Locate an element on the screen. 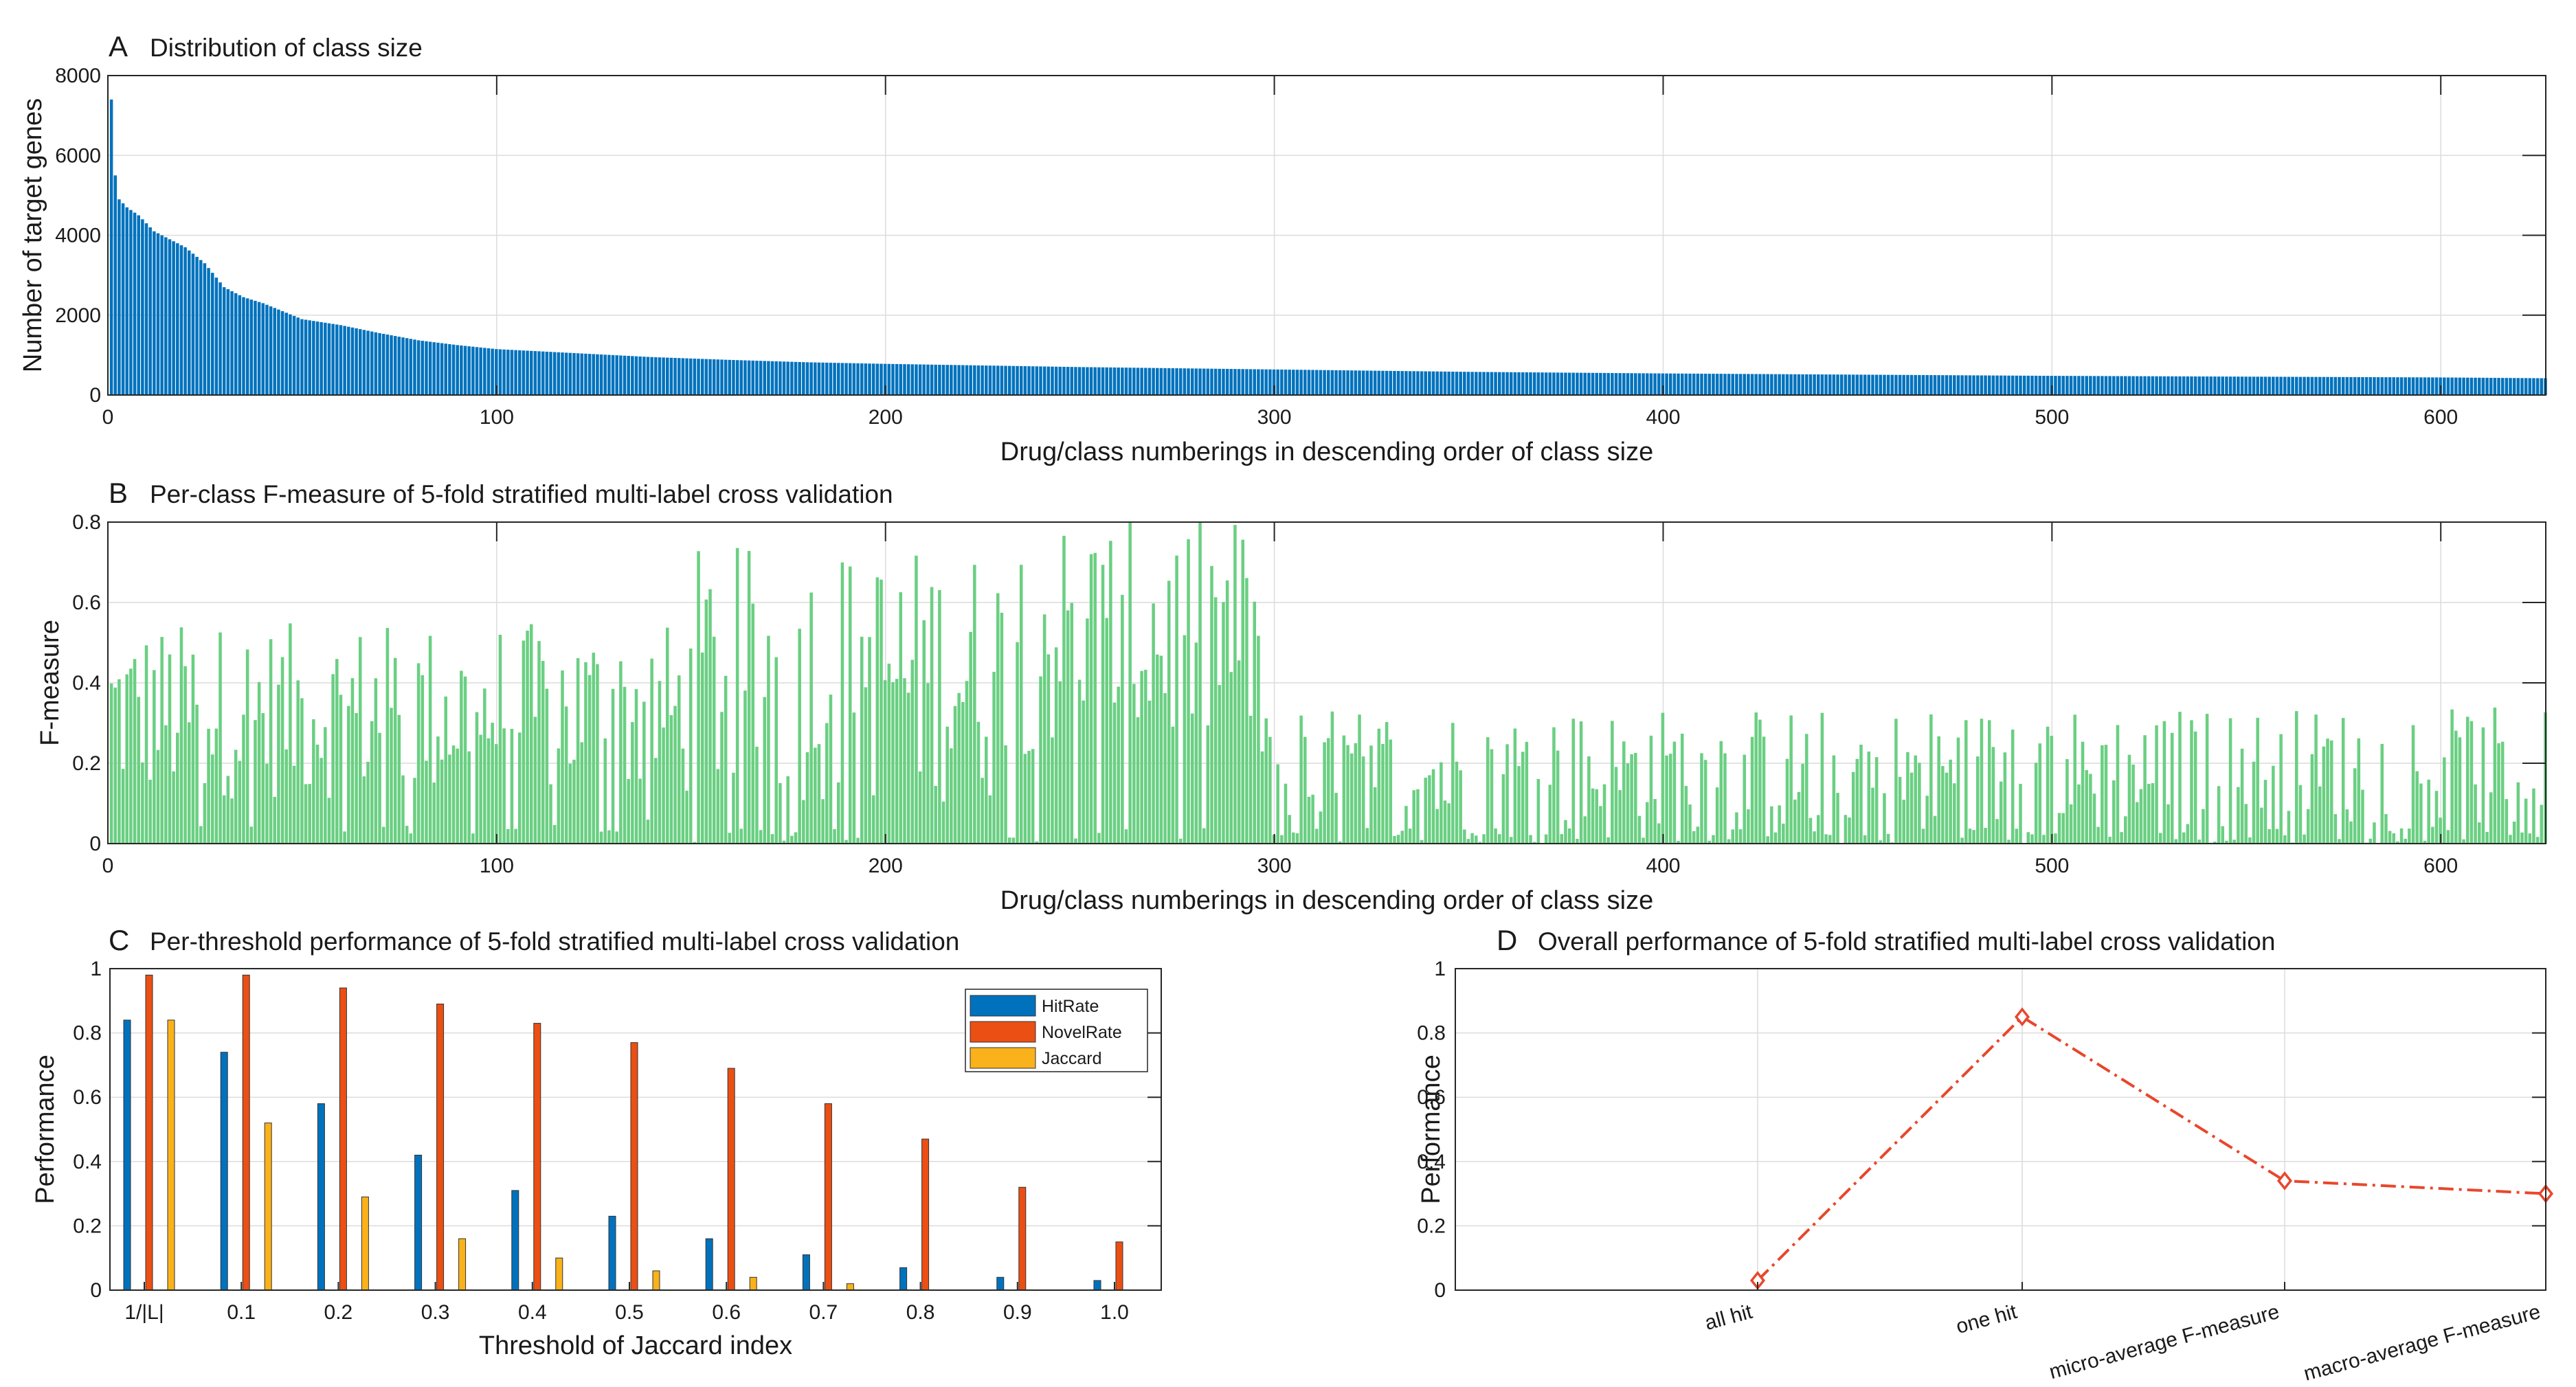  legend-label: HitRate is located at coordinates (1070, 1006).